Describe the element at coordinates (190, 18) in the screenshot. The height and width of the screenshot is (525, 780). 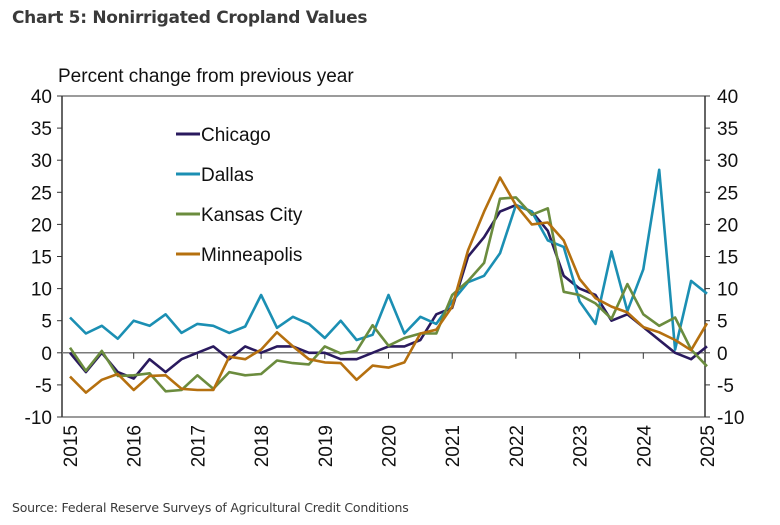
I see `chart-title: Chart 5: Nonirrigated Cropland Values` at that location.